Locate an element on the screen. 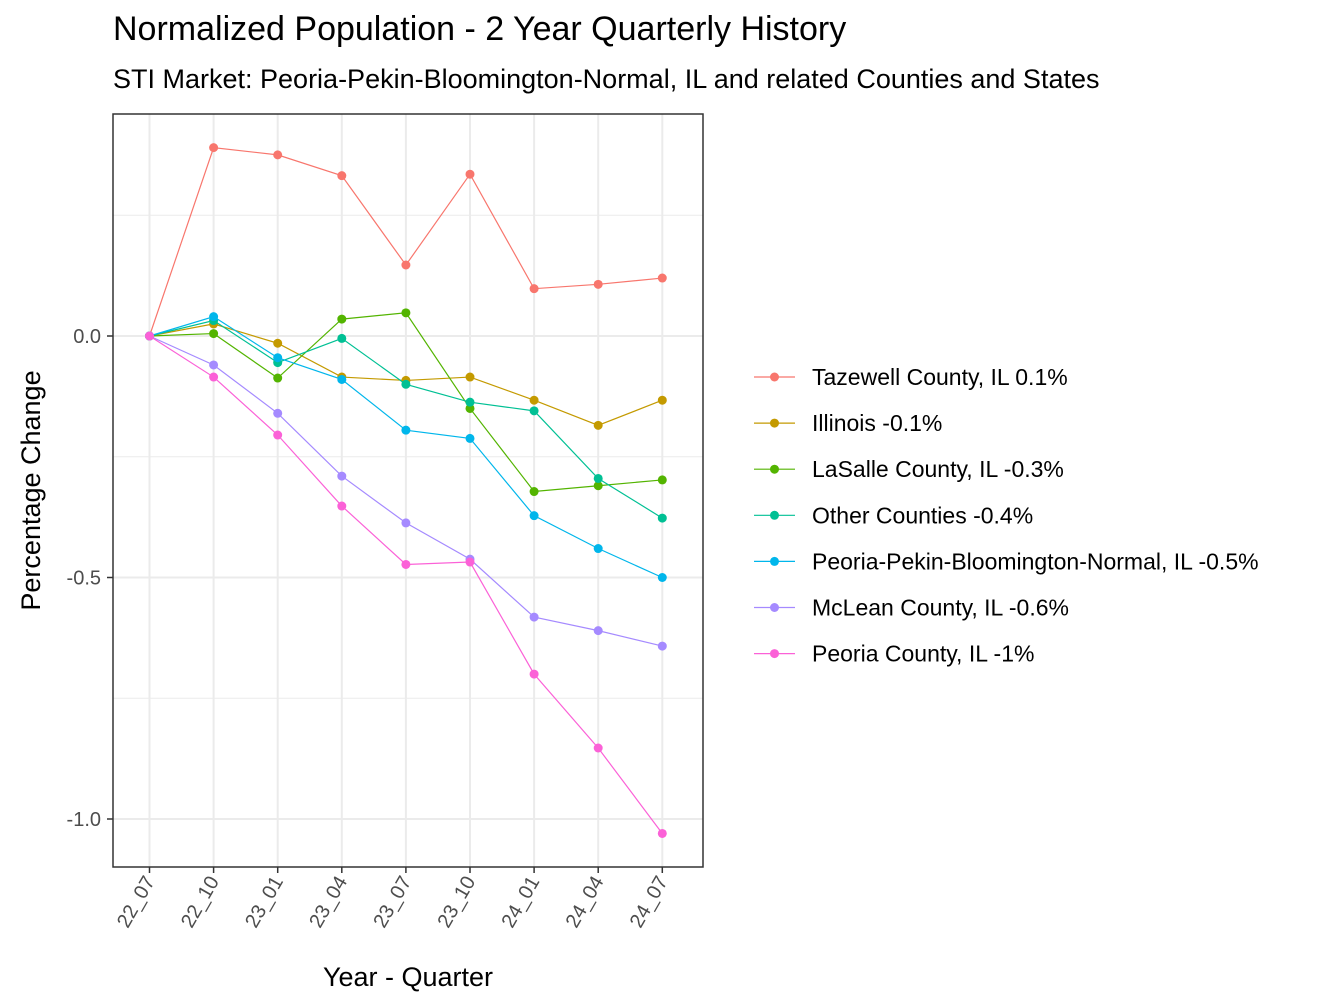 The height and width of the screenshot is (1008, 1344). x-tick-label: 22_10 is located at coordinates (200, 902).